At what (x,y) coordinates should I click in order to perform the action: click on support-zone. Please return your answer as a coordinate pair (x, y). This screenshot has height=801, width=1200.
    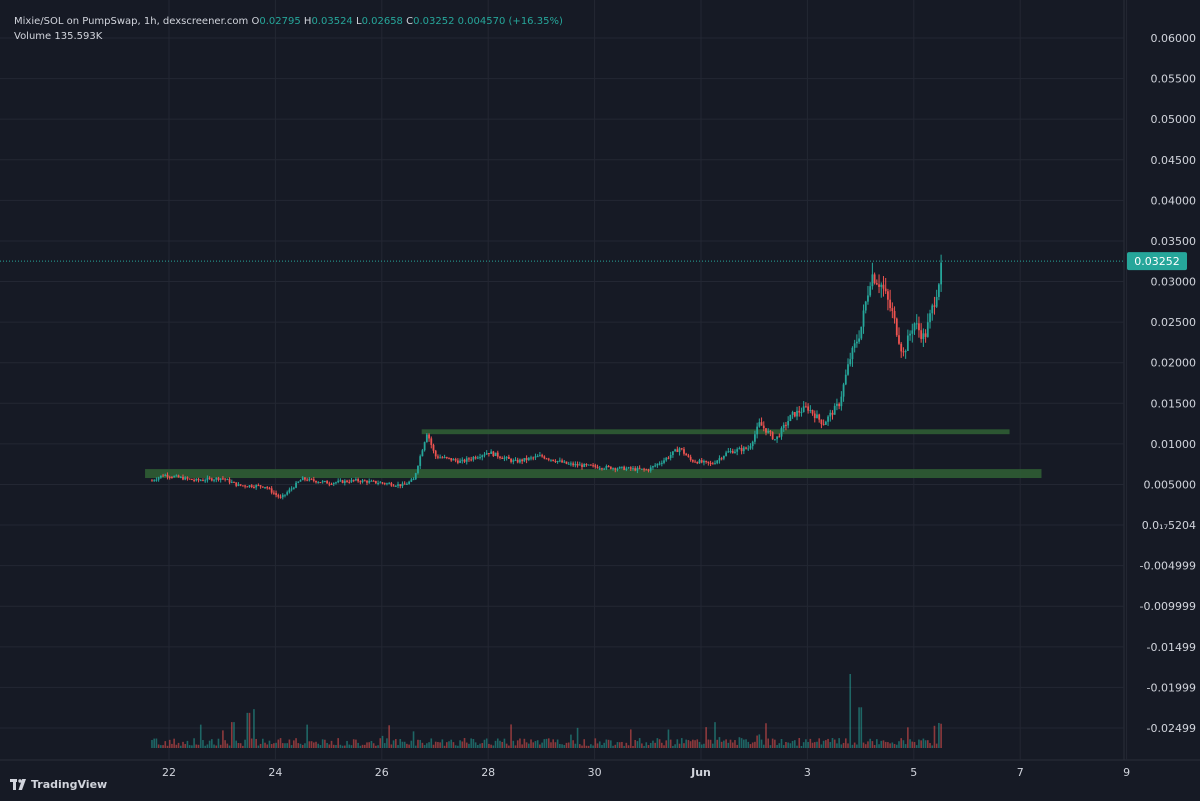
    Looking at the image, I should click on (593, 474).